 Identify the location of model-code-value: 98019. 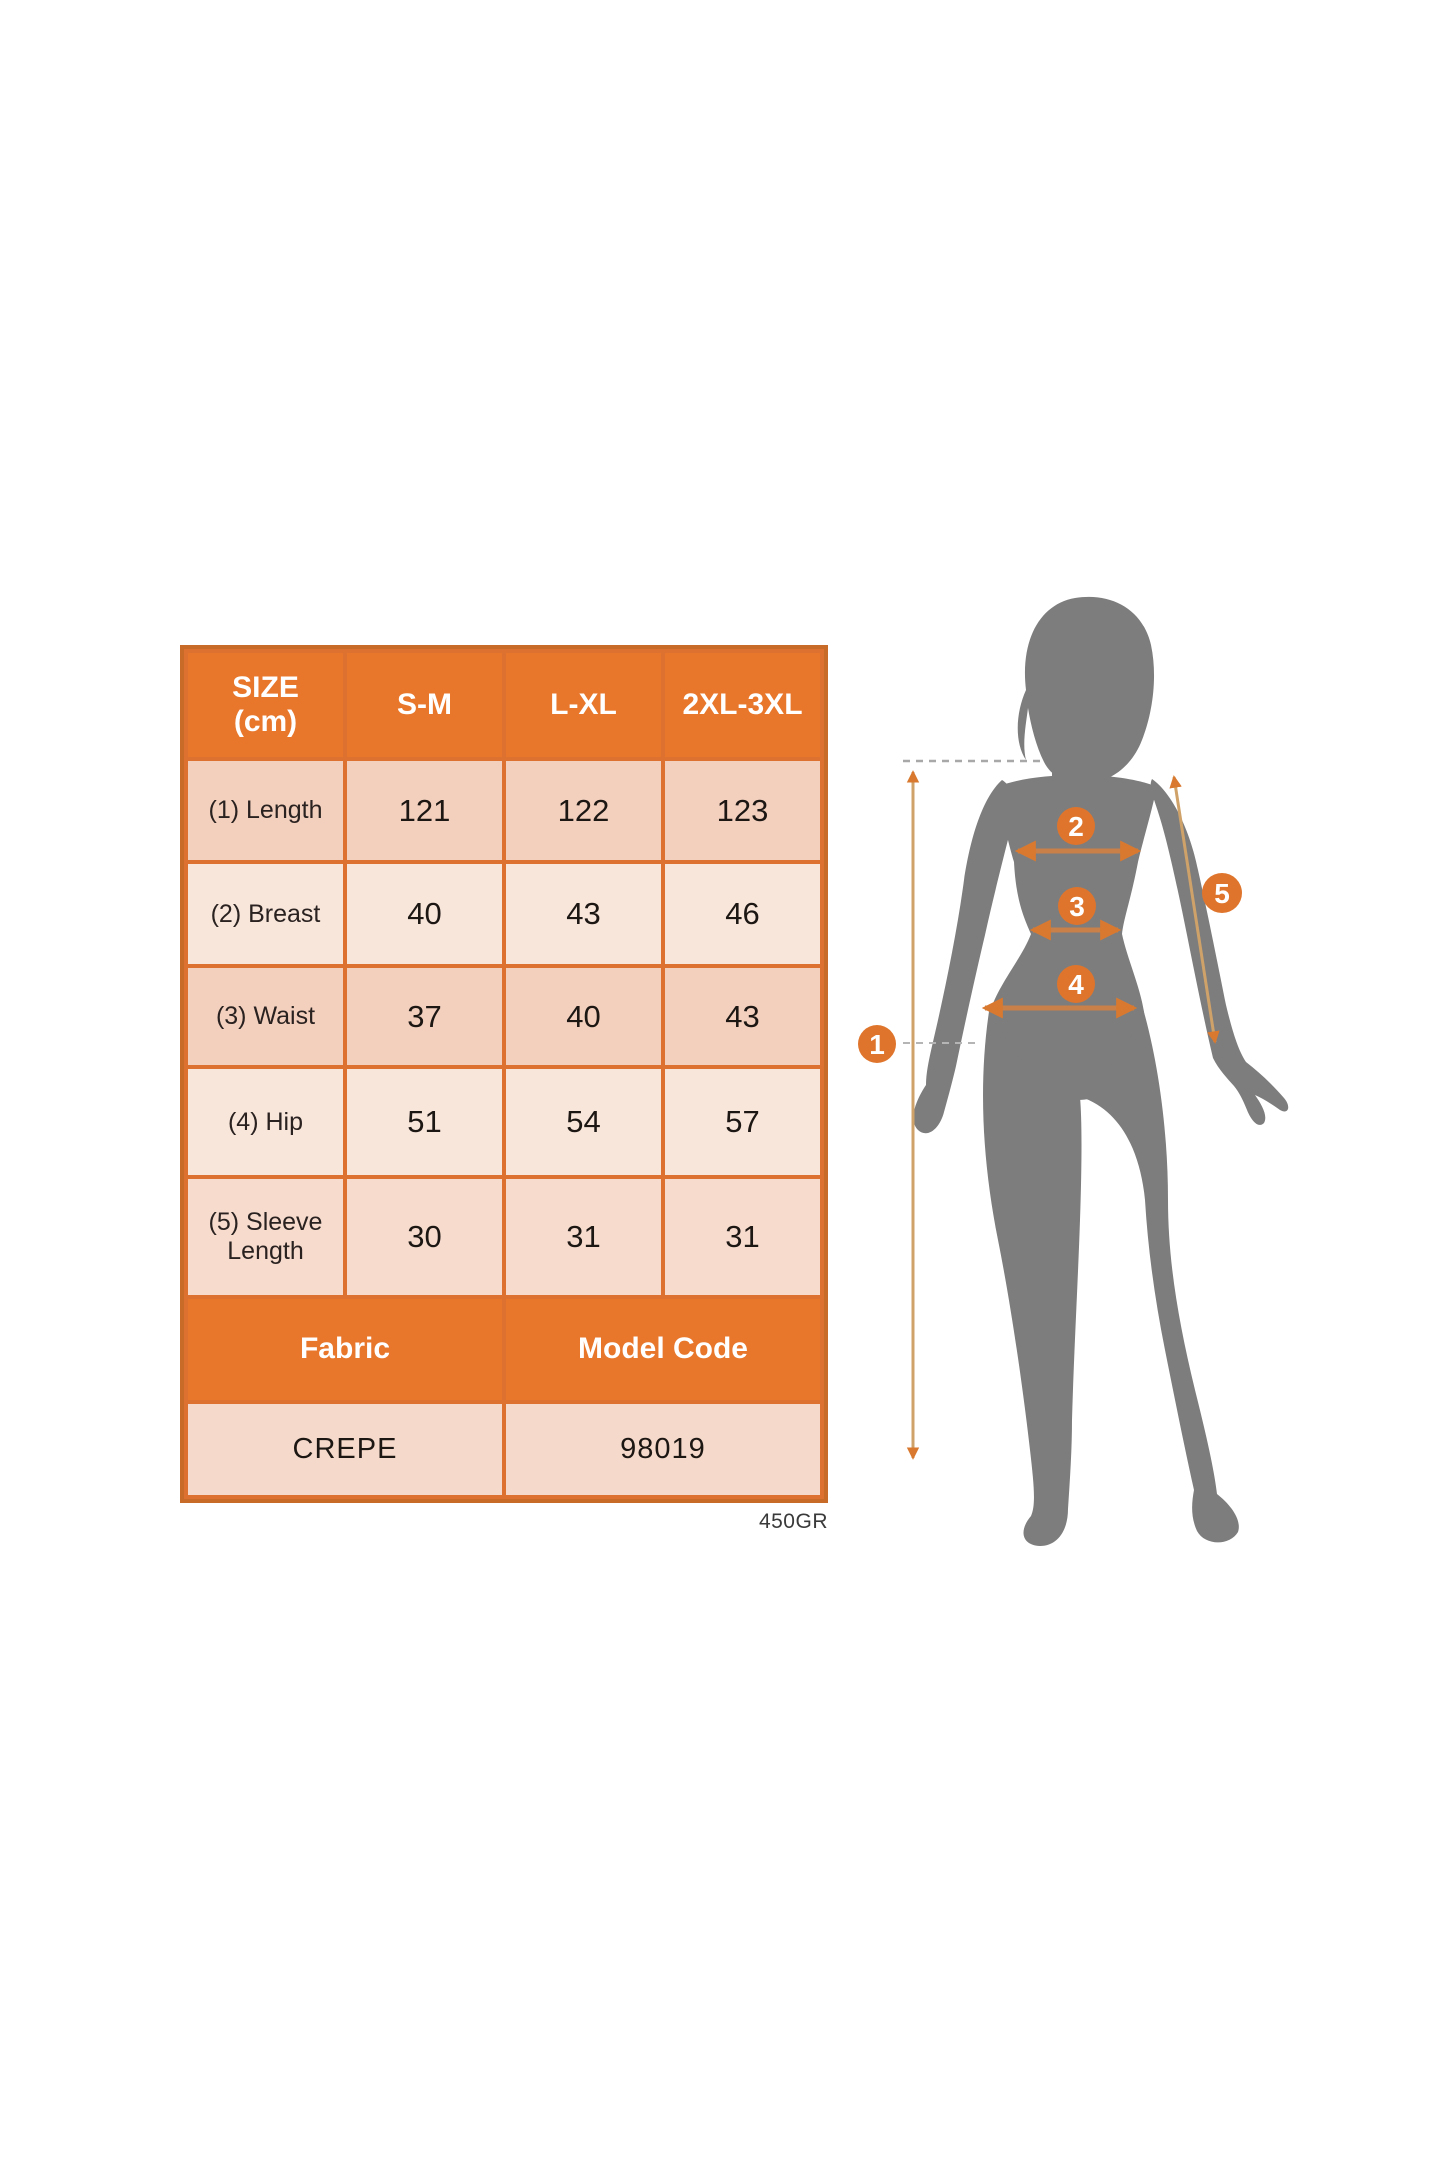
(663, 1449).